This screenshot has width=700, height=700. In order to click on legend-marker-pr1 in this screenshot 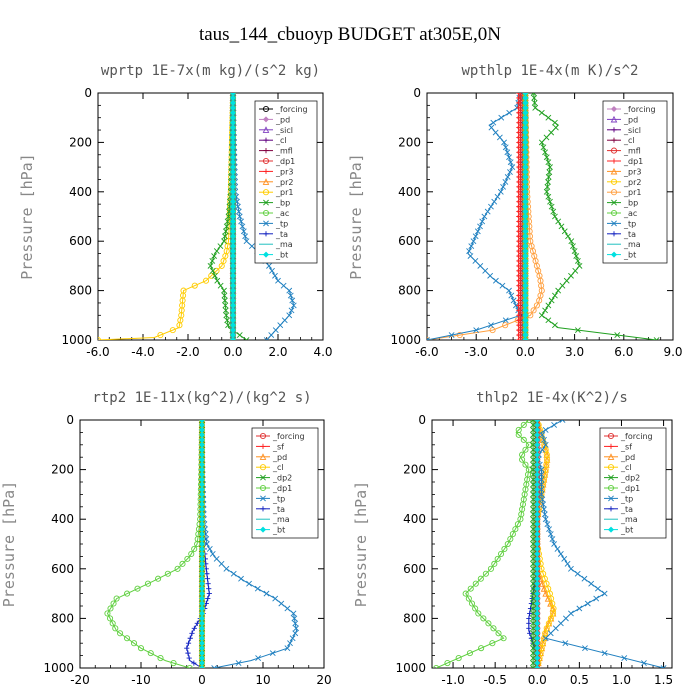, I will do `click(266, 192)`.